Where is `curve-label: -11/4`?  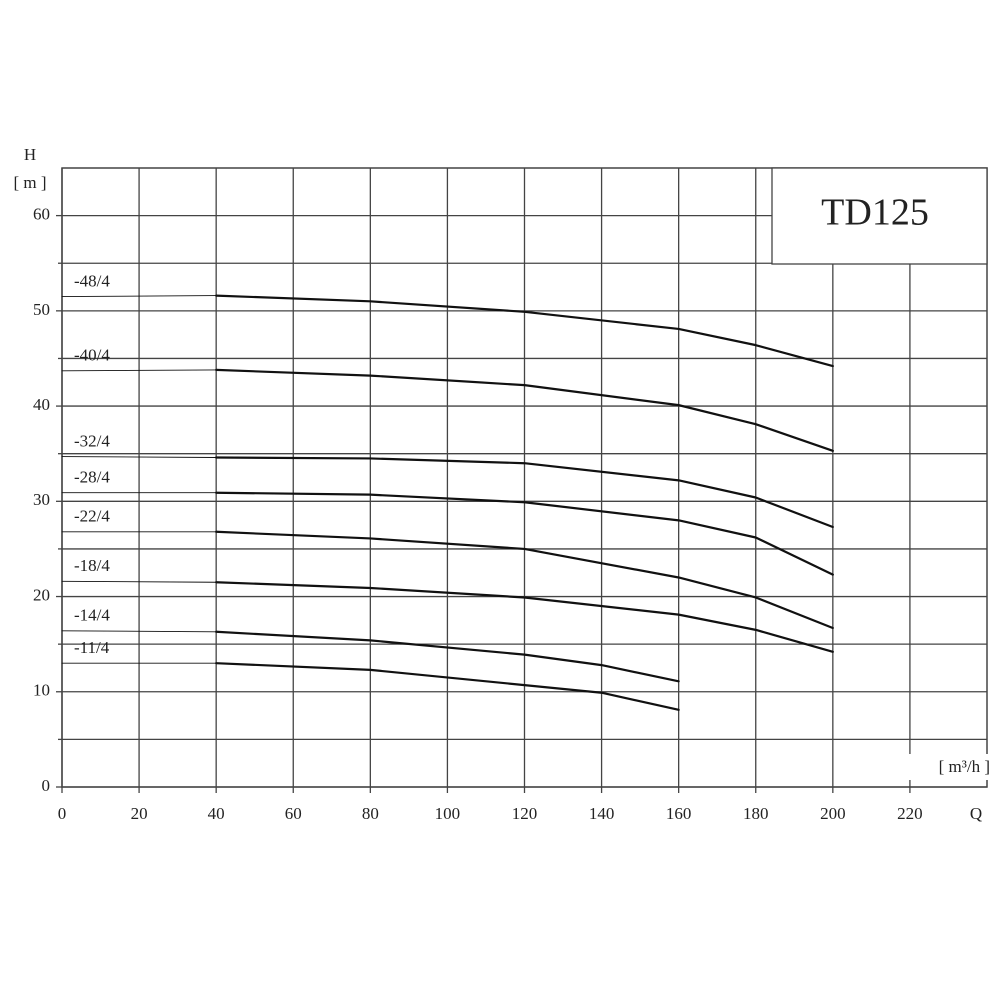 curve-label: -11/4 is located at coordinates (92, 647).